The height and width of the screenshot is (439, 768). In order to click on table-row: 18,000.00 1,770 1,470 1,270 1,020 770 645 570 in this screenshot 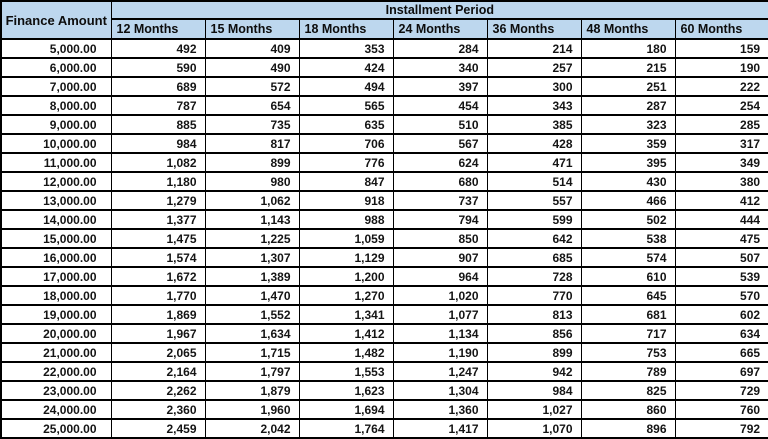, I will do `click(384, 295)`.